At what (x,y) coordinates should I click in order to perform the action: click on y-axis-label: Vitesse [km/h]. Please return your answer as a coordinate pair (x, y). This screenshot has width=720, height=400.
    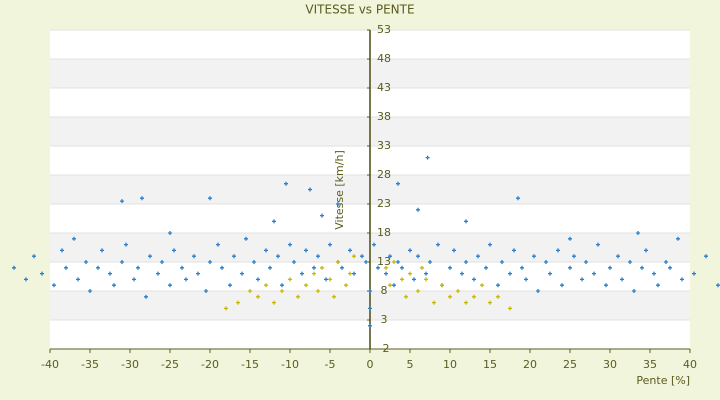
    Looking at the image, I should click on (339, 190).